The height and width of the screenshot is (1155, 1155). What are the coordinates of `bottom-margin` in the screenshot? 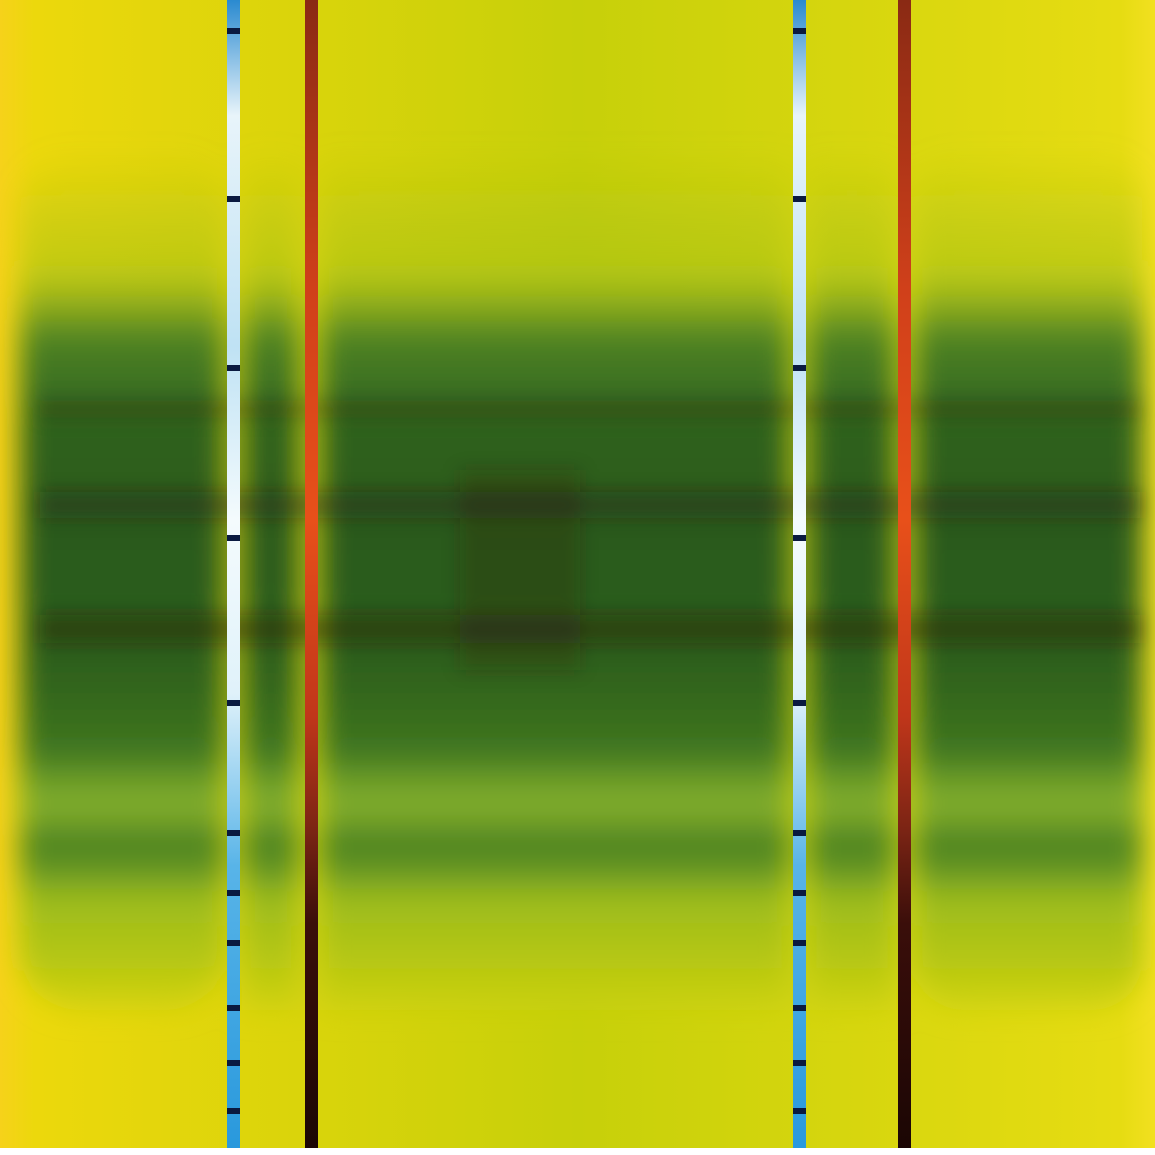 It's located at (577, 1151).